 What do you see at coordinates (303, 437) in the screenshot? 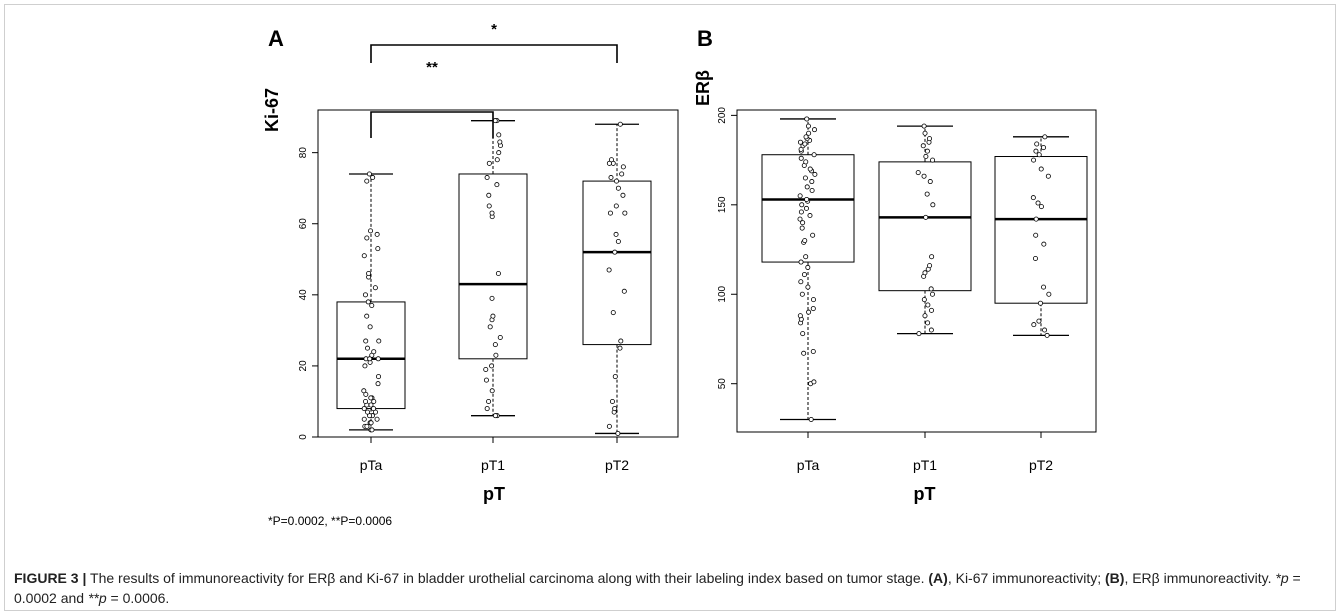
I see `y-tick-label: 0` at bounding box center [303, 437].